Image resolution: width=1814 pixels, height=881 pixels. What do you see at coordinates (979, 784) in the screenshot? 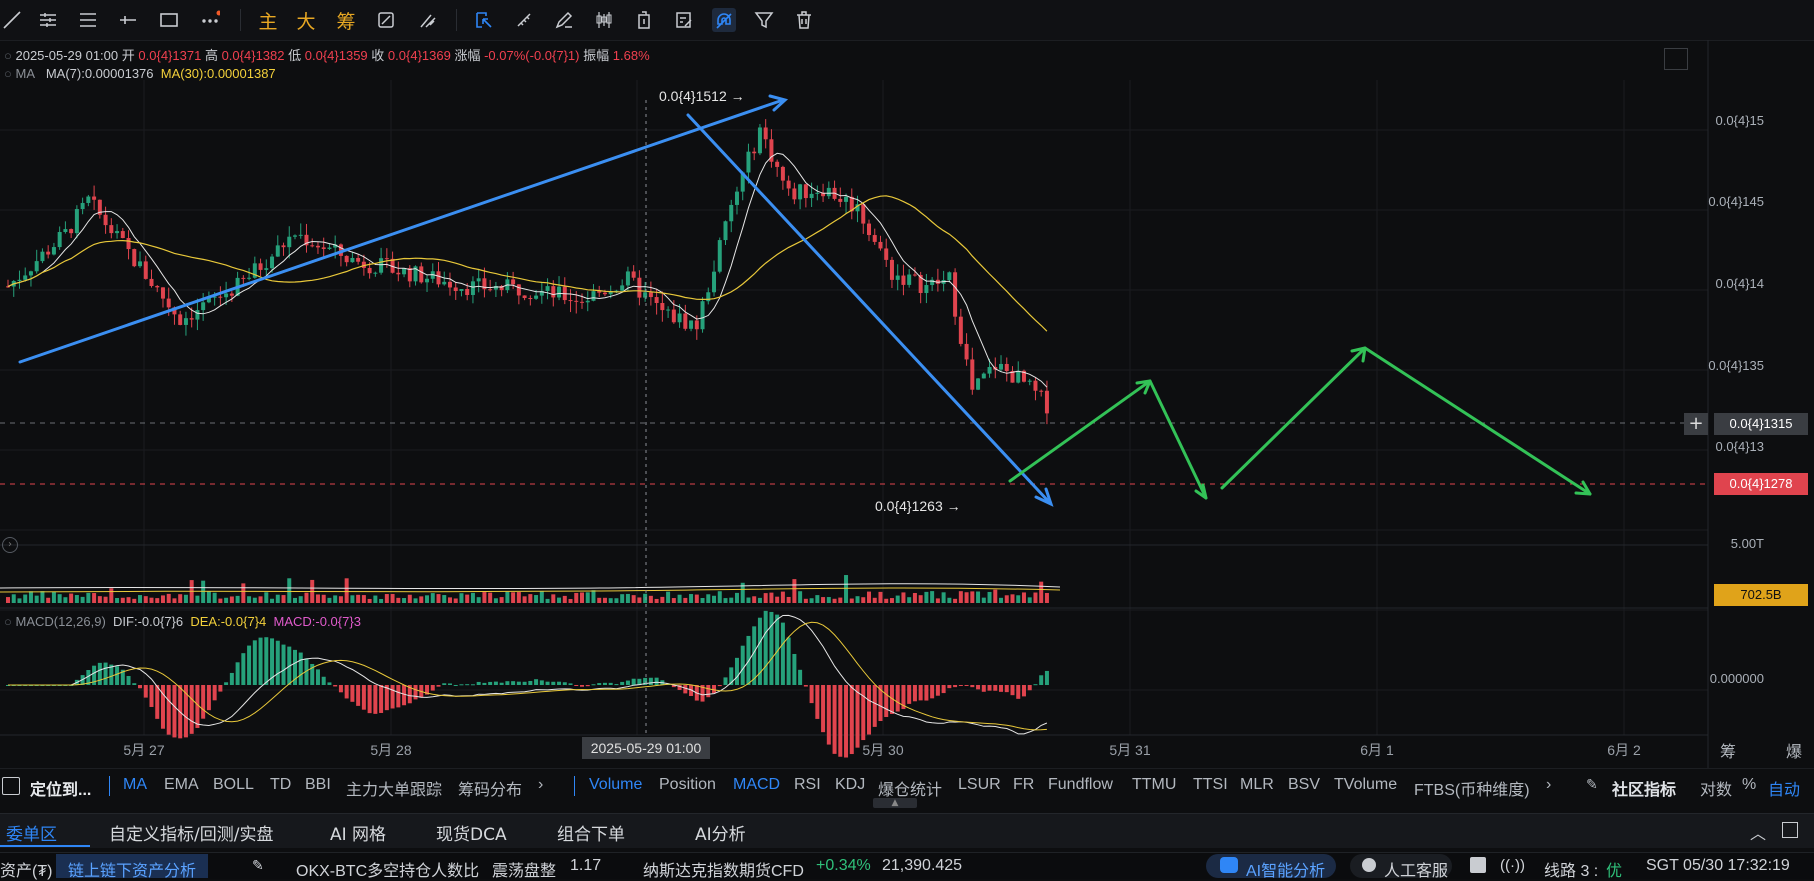
I see `indicator-lsur: LSUR` at bounding box center [979, 784].